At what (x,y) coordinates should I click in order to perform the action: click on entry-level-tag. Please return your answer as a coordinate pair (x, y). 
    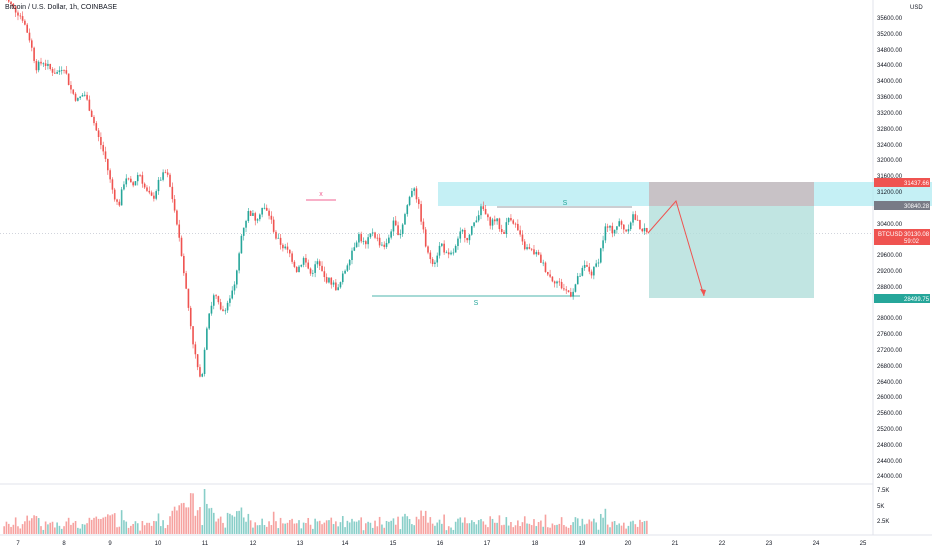
    Looking at the image, I should click on (902, 205).